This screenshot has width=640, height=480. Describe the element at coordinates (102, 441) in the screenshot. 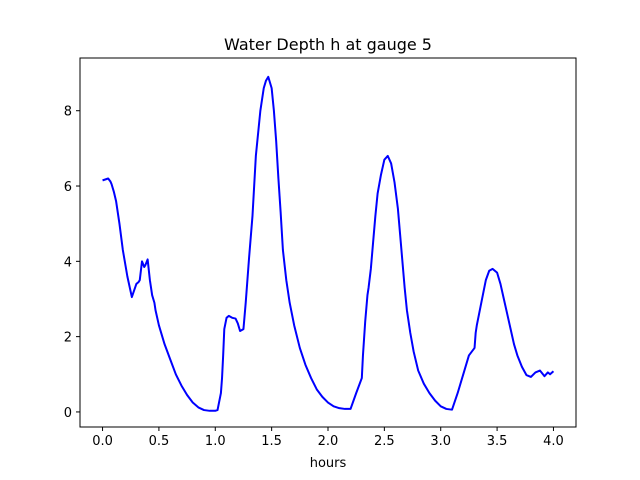

I see `x-tick-label: 0.0` at that location.